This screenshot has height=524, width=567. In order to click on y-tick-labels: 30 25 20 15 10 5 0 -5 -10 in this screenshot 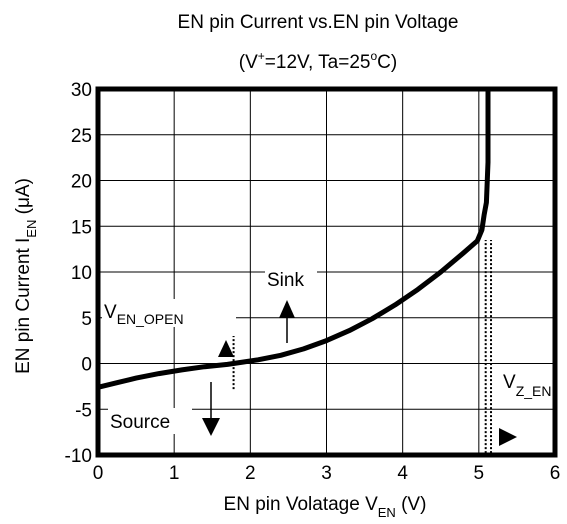, I will do `click(78, 273)`.